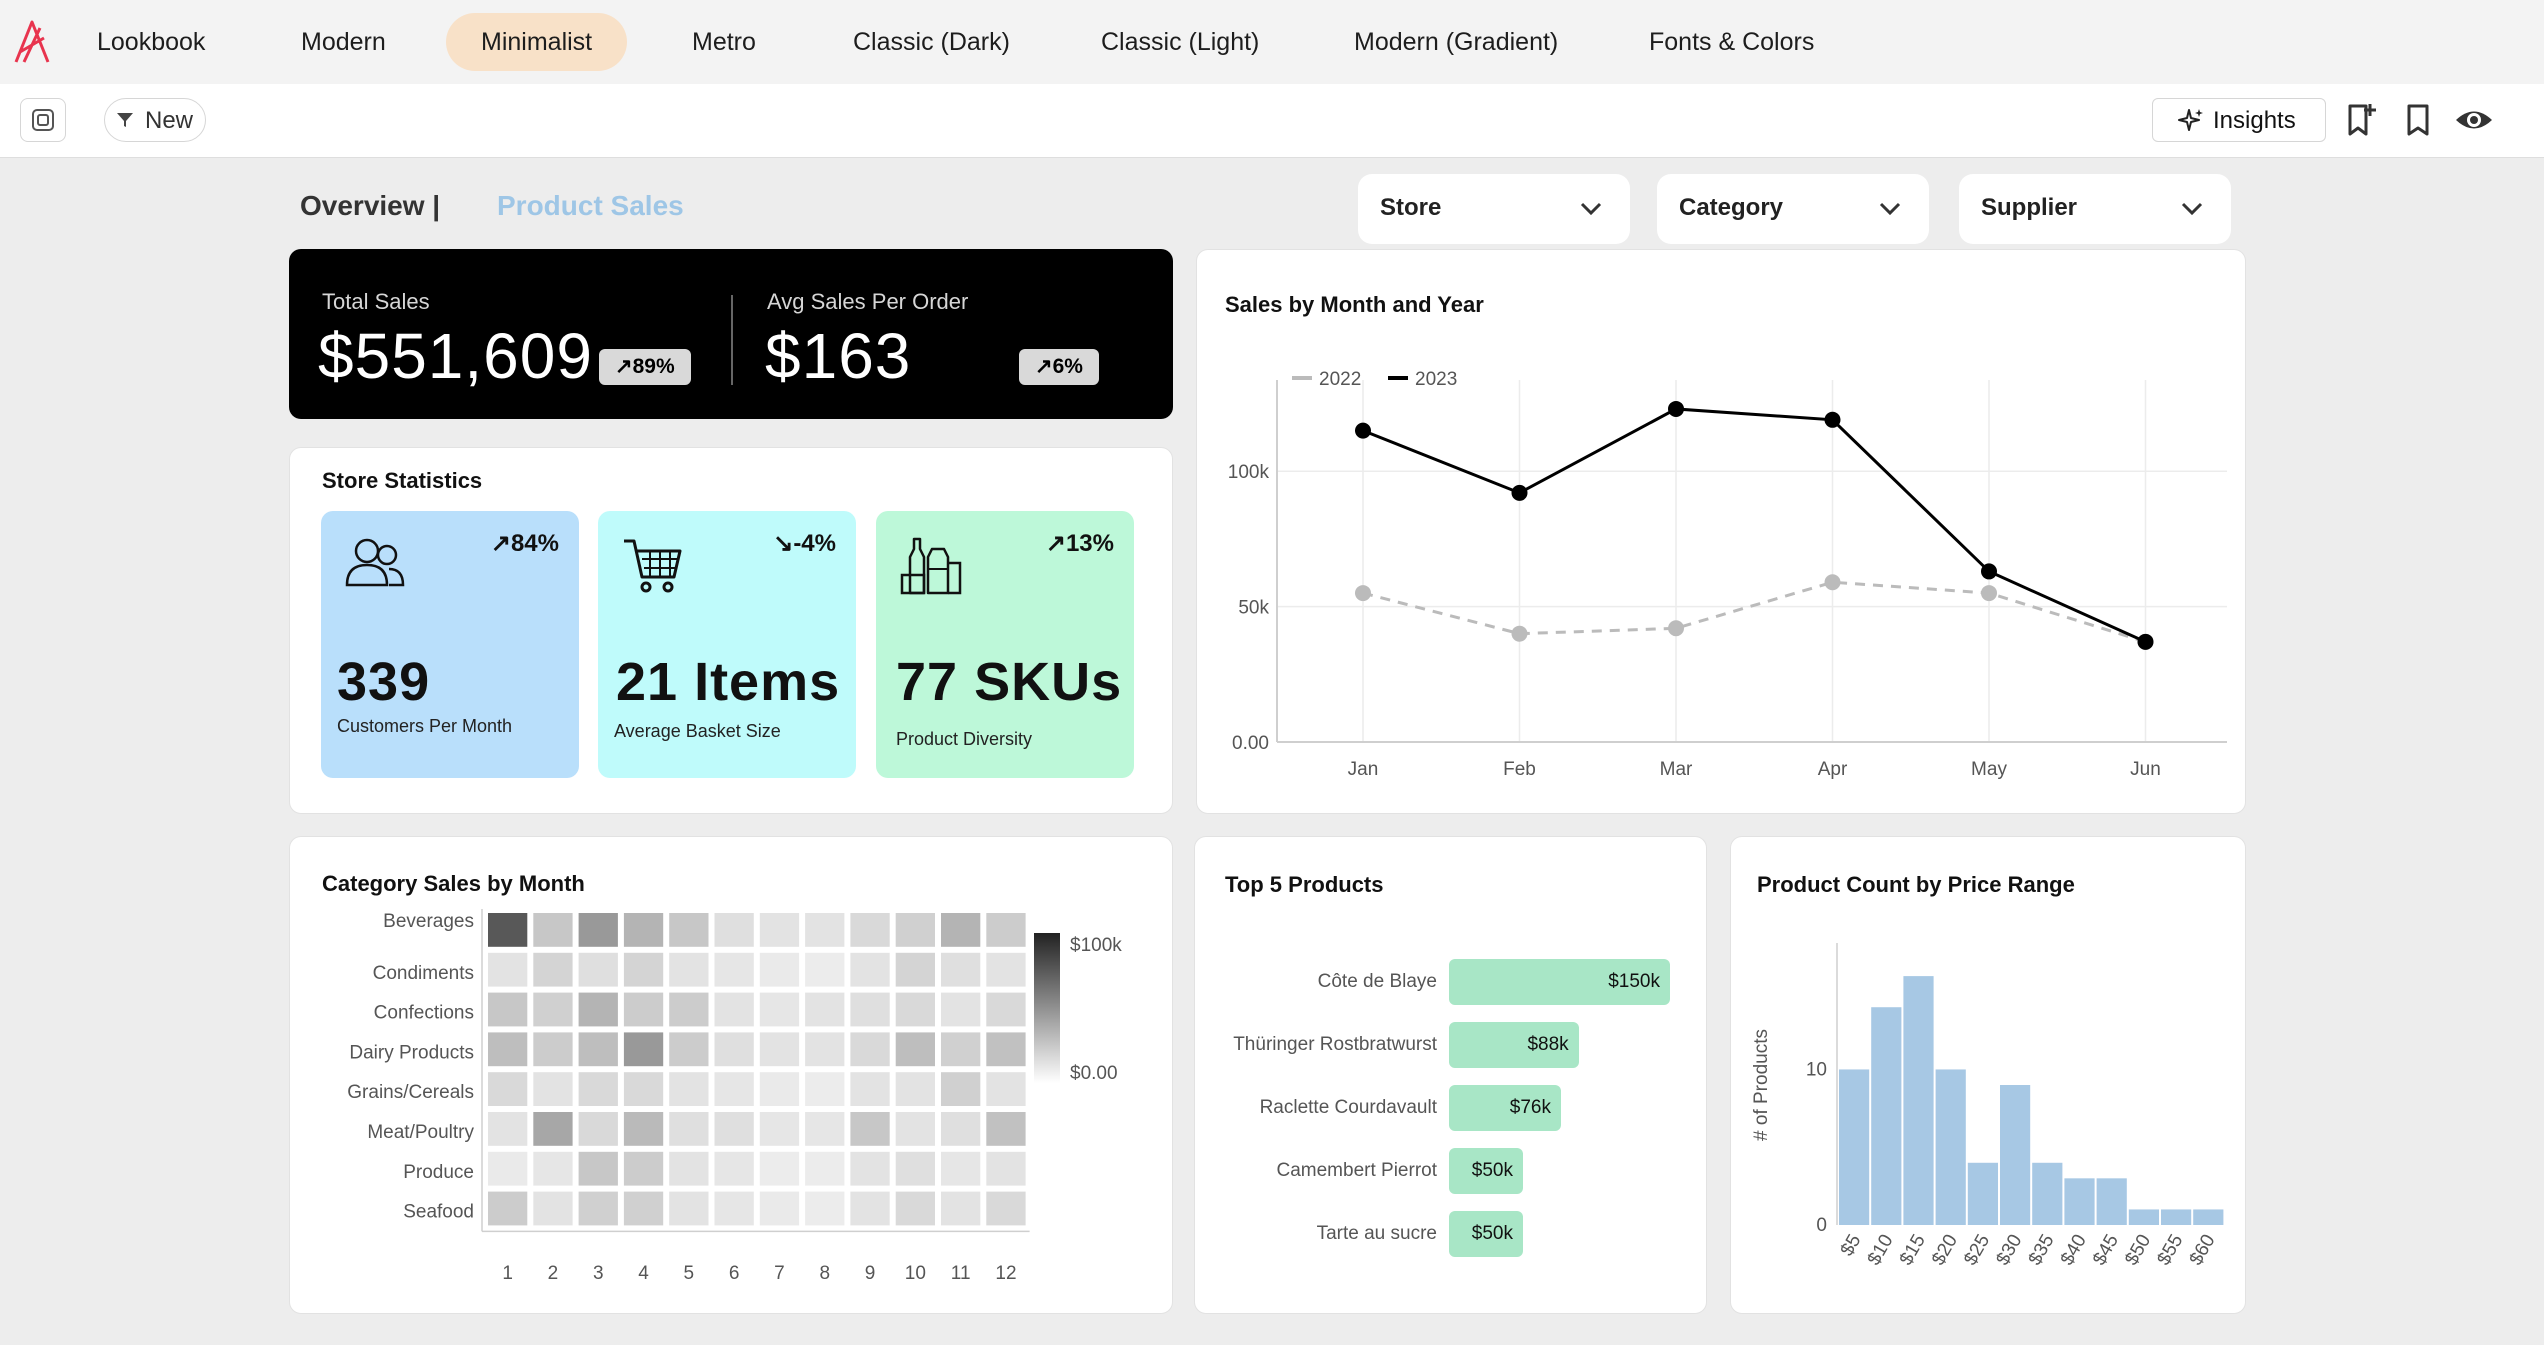 The width and height of the screenshot is (2544, 1345). I want to click on heatmap-row-label: Grains/Cereals, so click(410, 1092).